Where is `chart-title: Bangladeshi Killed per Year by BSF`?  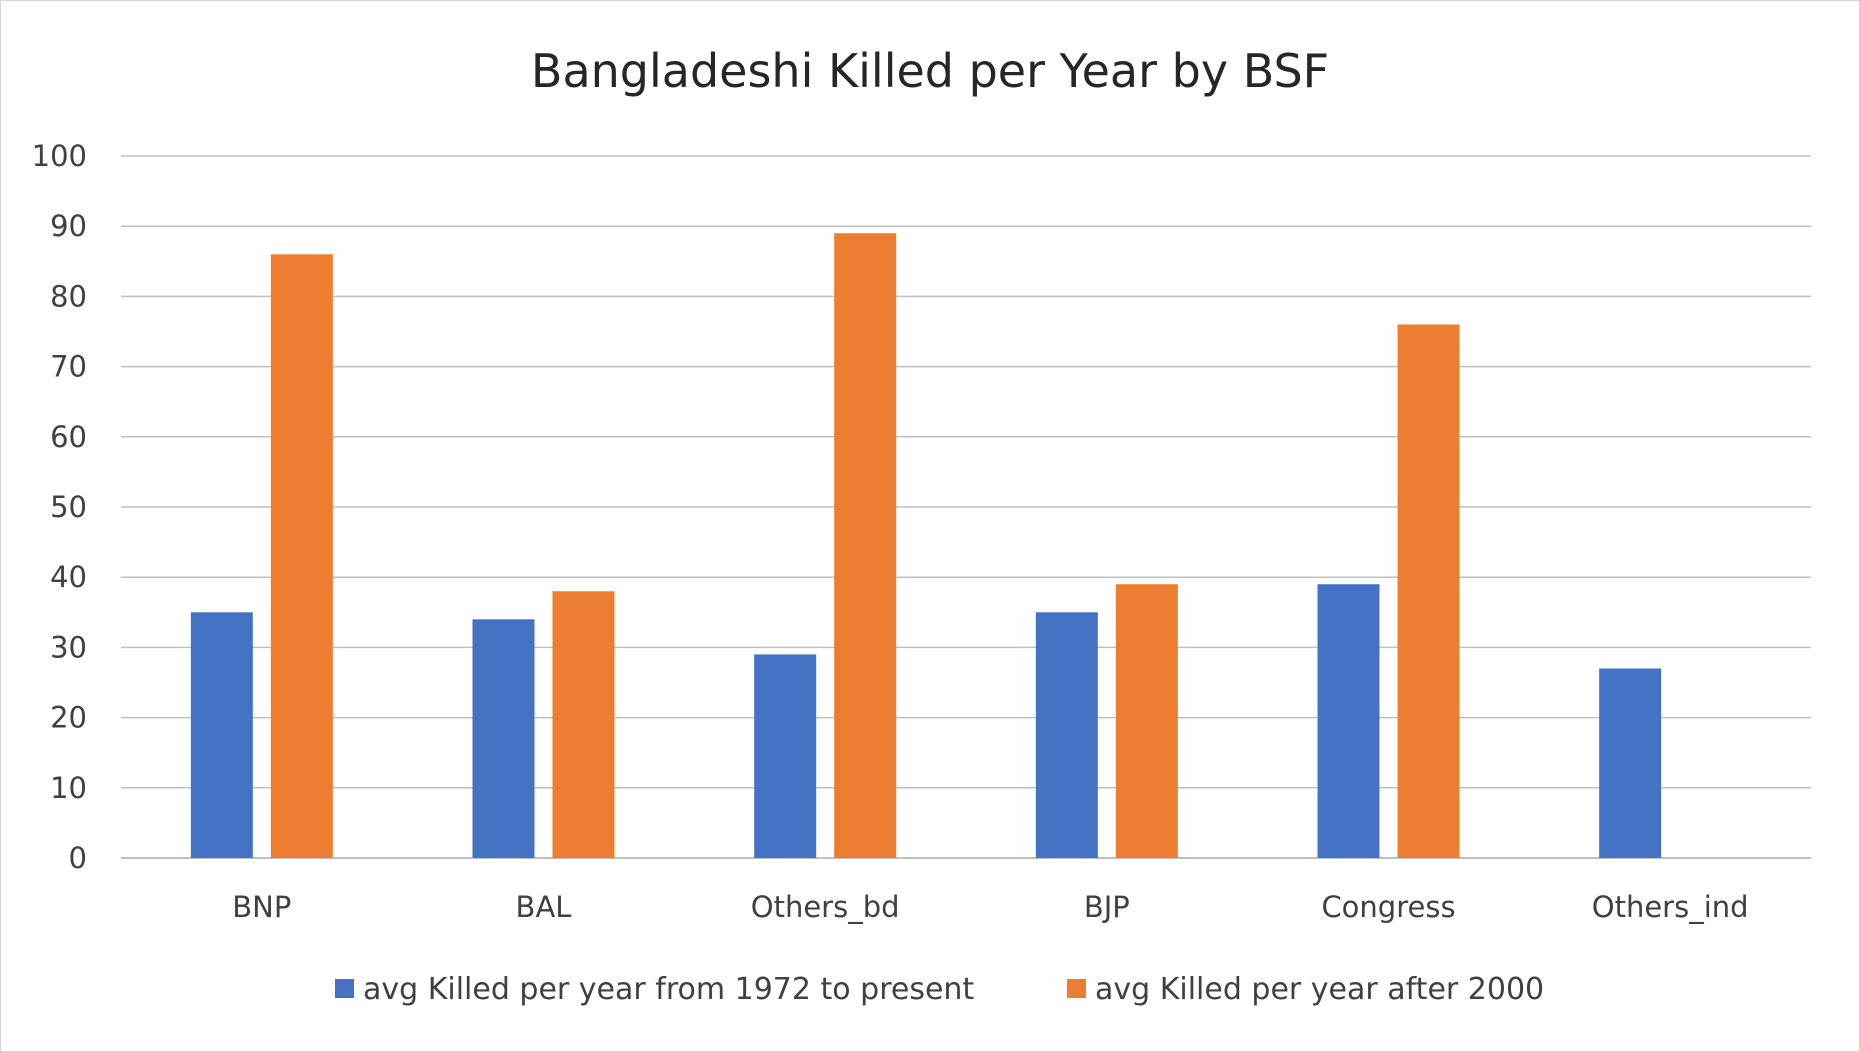 chart-title: Bangladeshi Killed per Year by BSF is located at coordinates (930, 71).